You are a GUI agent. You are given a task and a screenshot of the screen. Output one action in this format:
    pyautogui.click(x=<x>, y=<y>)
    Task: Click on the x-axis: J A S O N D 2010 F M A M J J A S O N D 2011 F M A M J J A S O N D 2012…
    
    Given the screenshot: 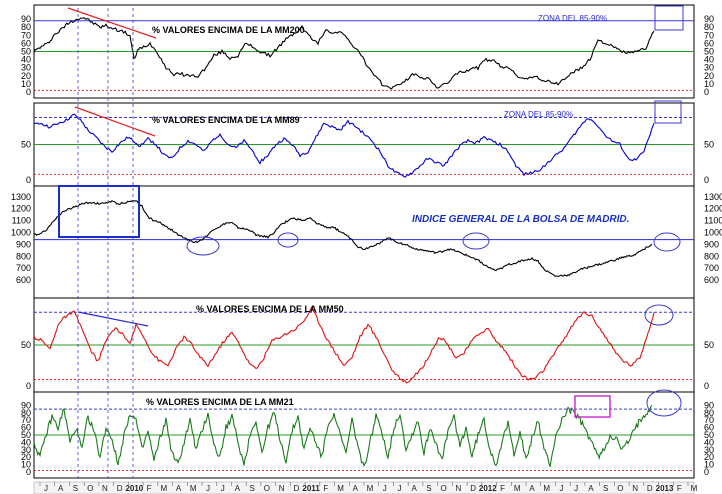 What is the action you would take?
    pyautogui.click(x=365, y=487)
    